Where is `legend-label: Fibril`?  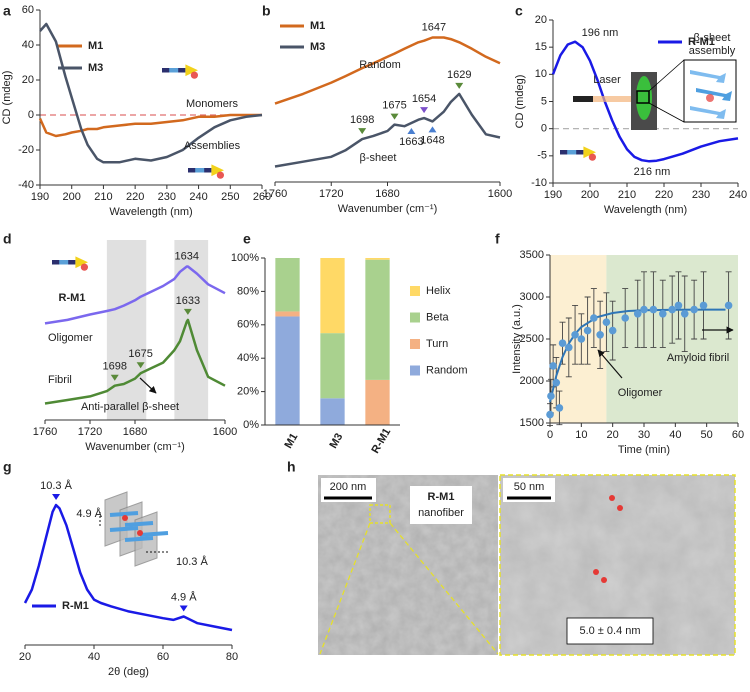 legend-label: Fibril is located at coordinates (60, 380).